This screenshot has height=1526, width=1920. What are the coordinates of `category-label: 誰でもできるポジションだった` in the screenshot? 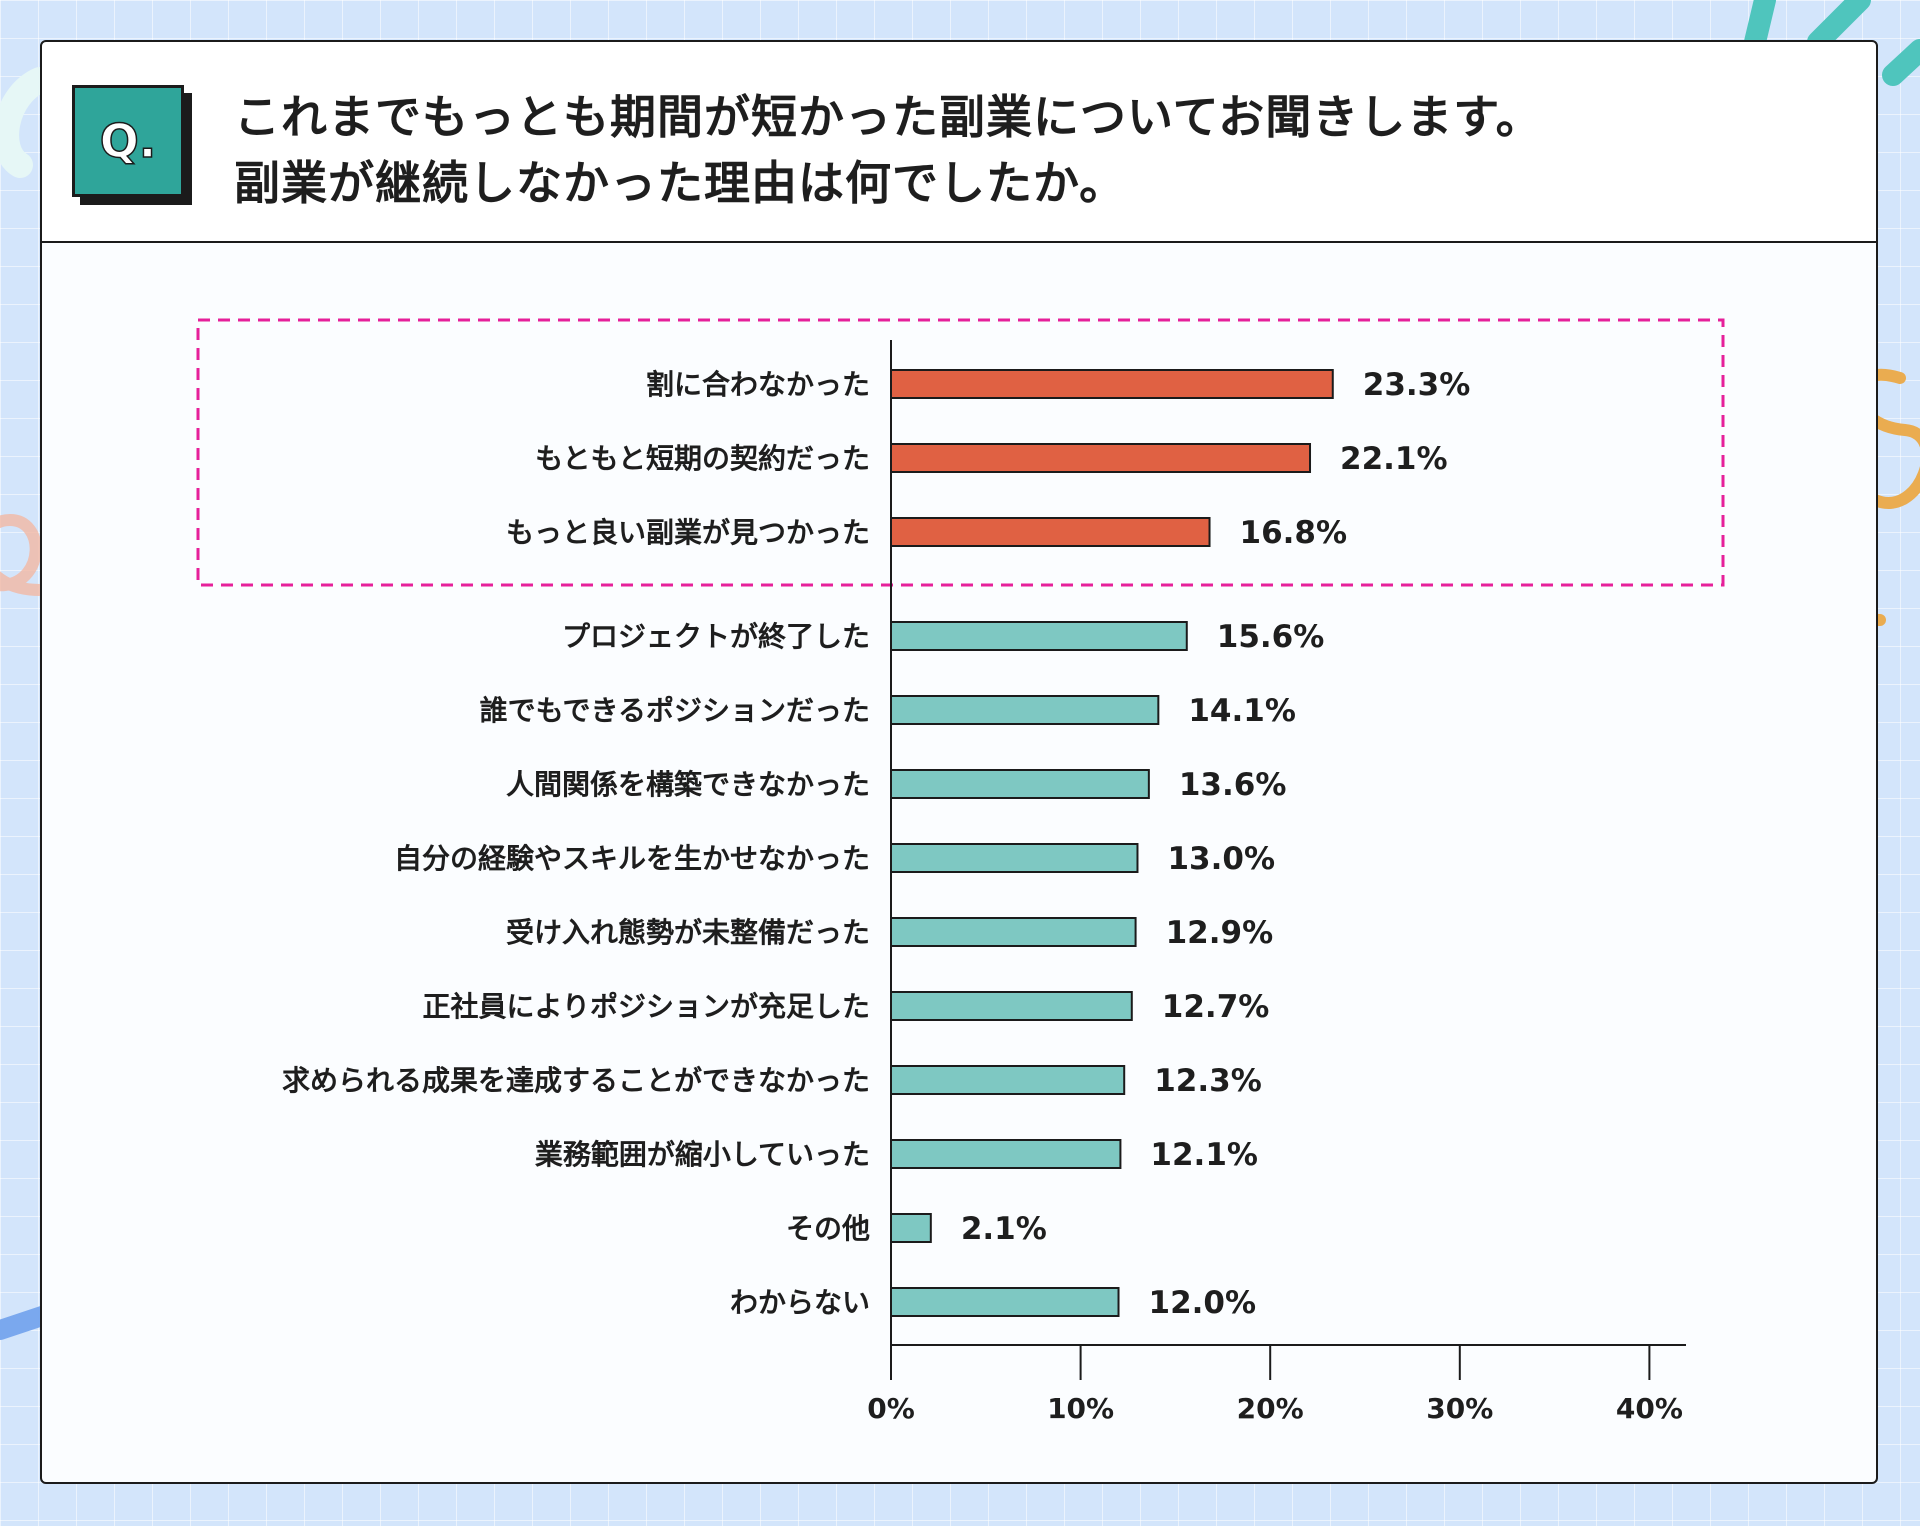 It's located at (675, 710).